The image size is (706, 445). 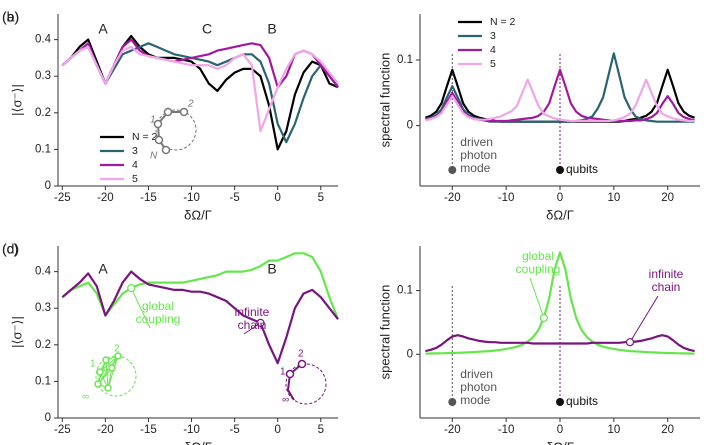 What do you see at coordinates (613, 430) in the screenshot?
I see `x-tick-label: 10` at bounding box center [613, 430].